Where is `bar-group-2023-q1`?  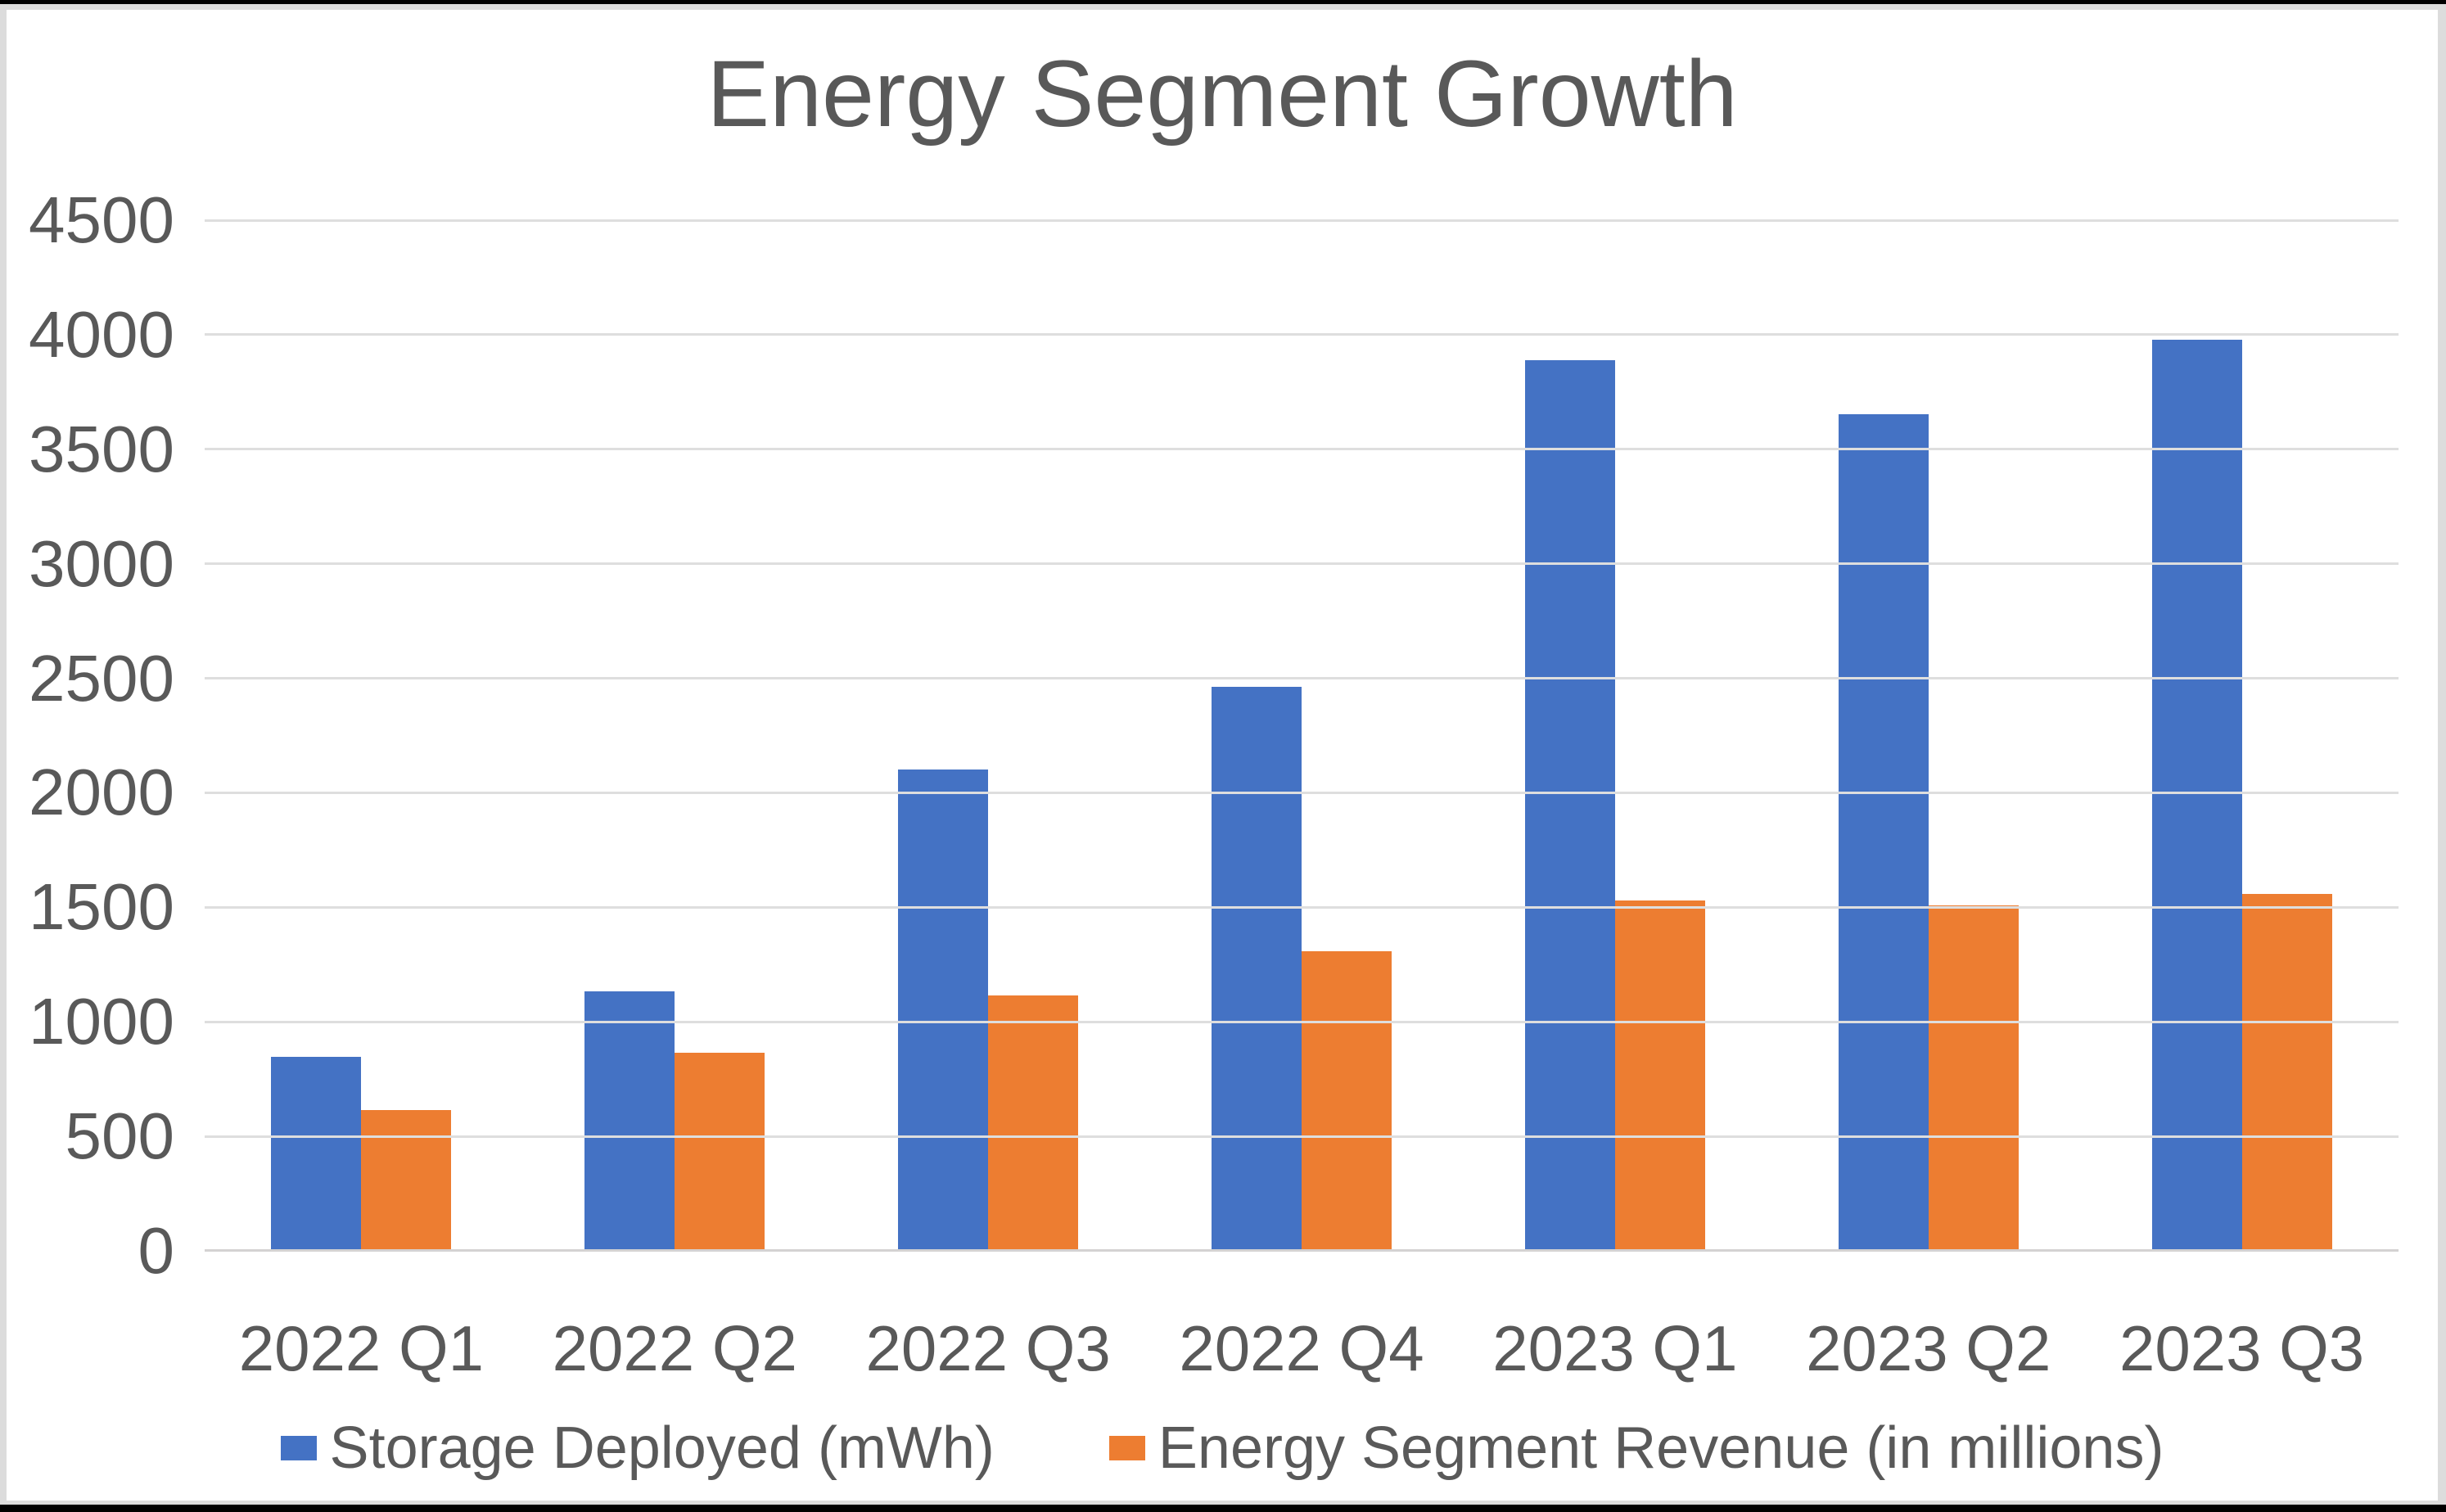
bar-group-2023-q1 is located at coordinates (1614, 735).